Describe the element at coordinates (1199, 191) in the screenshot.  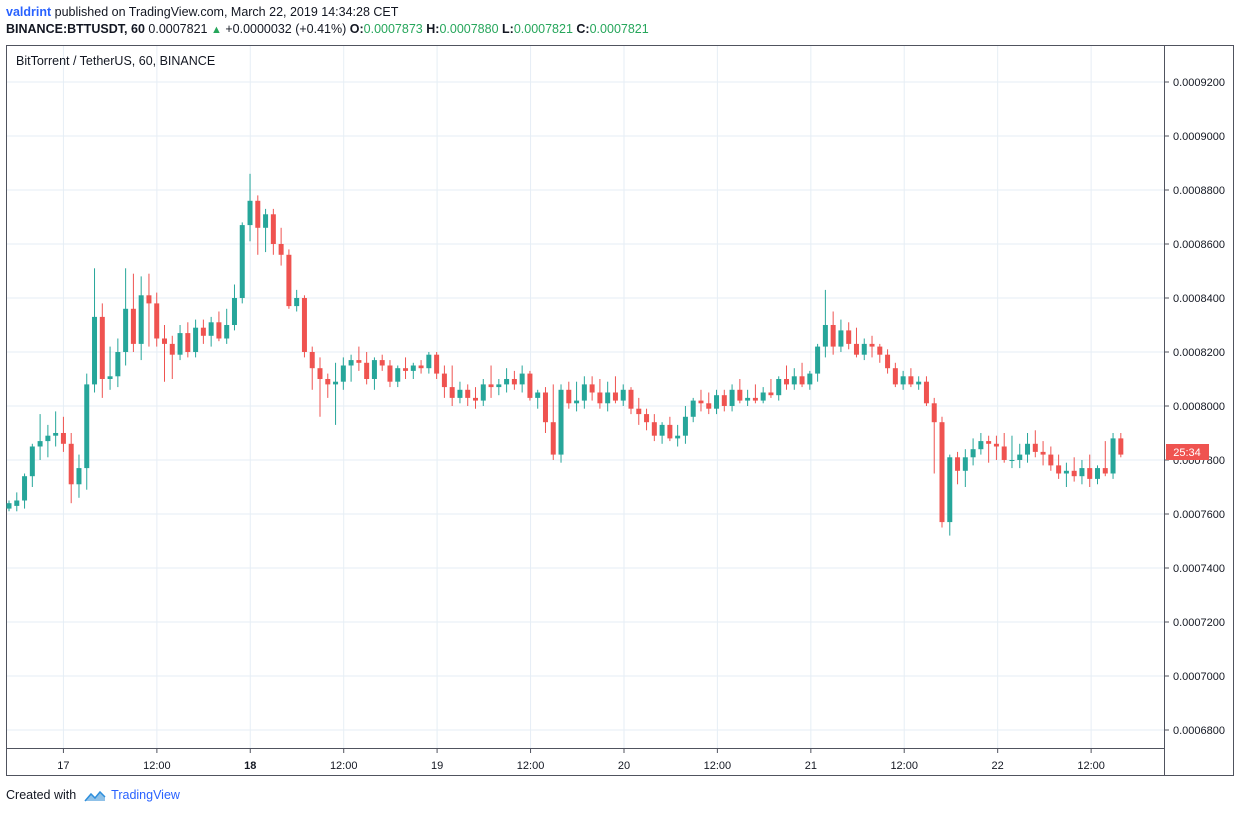
I see `y-tick-label: 0.0008800` at that location.